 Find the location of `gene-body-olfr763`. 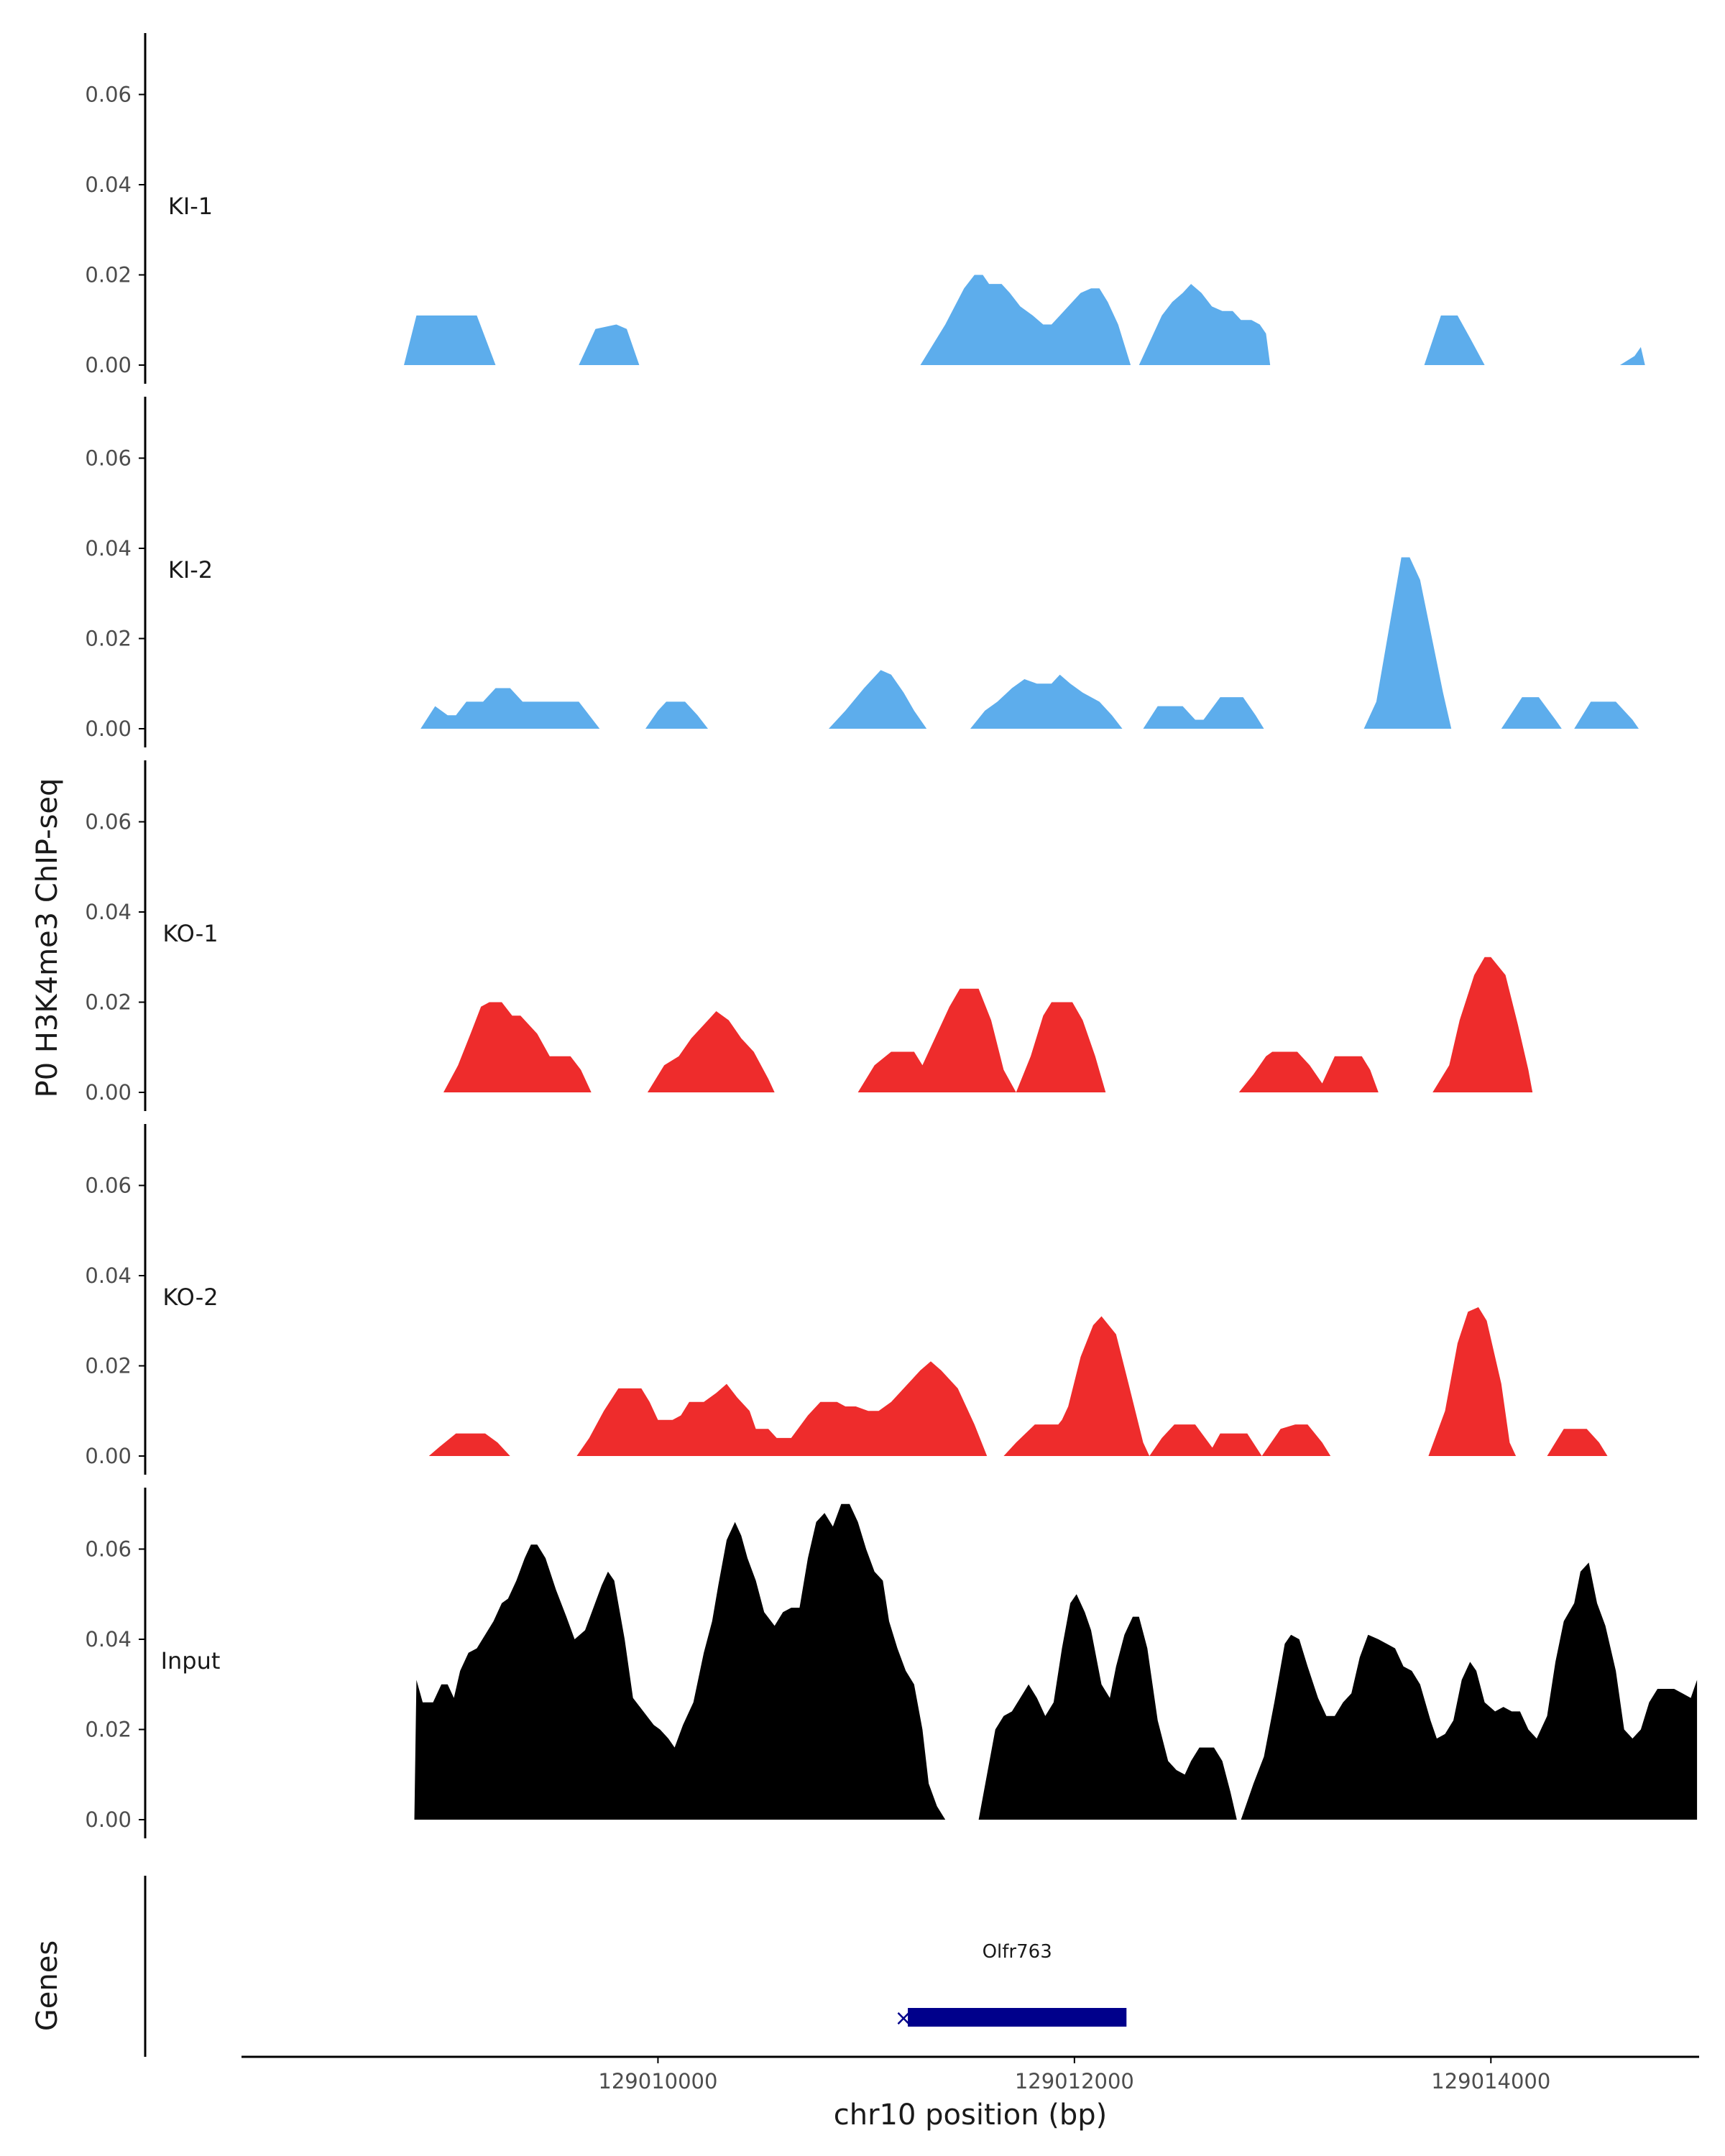

gene-body-olfr763 is located at coordinates (1017, 2018).